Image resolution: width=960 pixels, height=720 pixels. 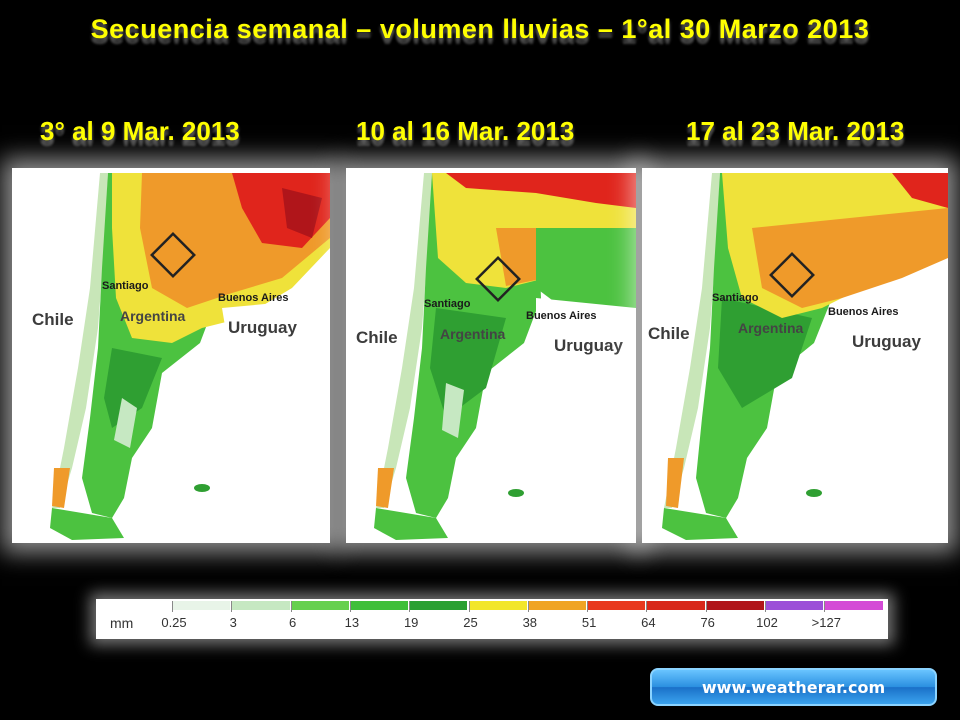 I want to click on legend-tick-label: 38, so click(x=530, y=622).